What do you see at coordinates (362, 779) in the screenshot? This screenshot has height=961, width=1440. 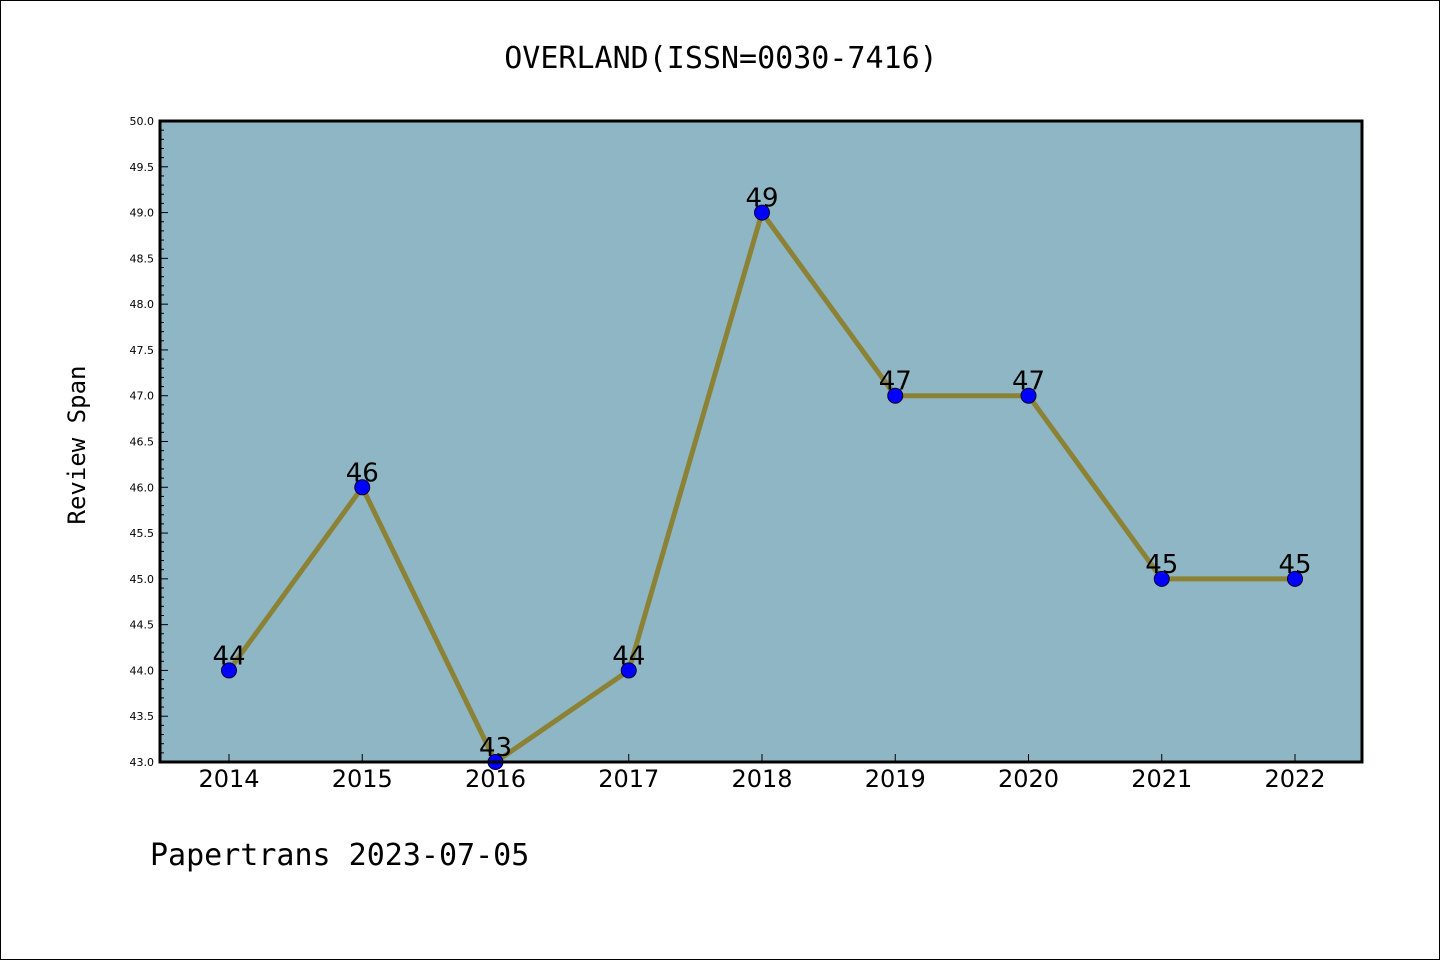 I see `x-tick-label: 2015` at bounding box center [362, 779].